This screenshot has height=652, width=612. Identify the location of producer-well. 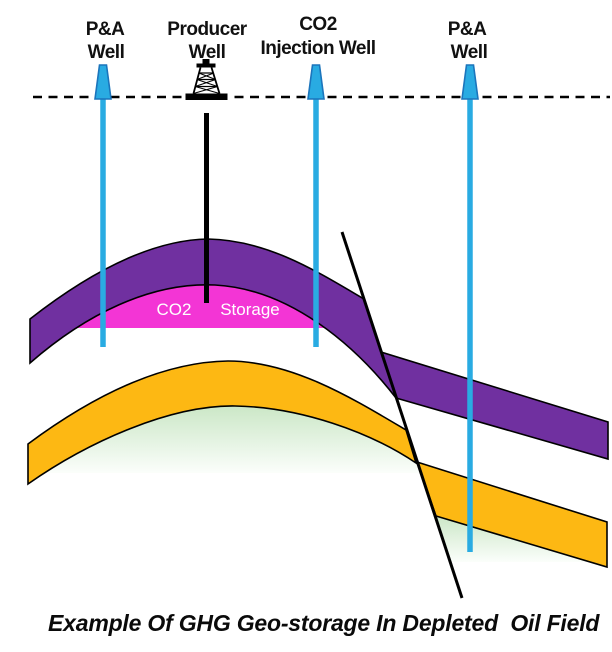
(207, 180).